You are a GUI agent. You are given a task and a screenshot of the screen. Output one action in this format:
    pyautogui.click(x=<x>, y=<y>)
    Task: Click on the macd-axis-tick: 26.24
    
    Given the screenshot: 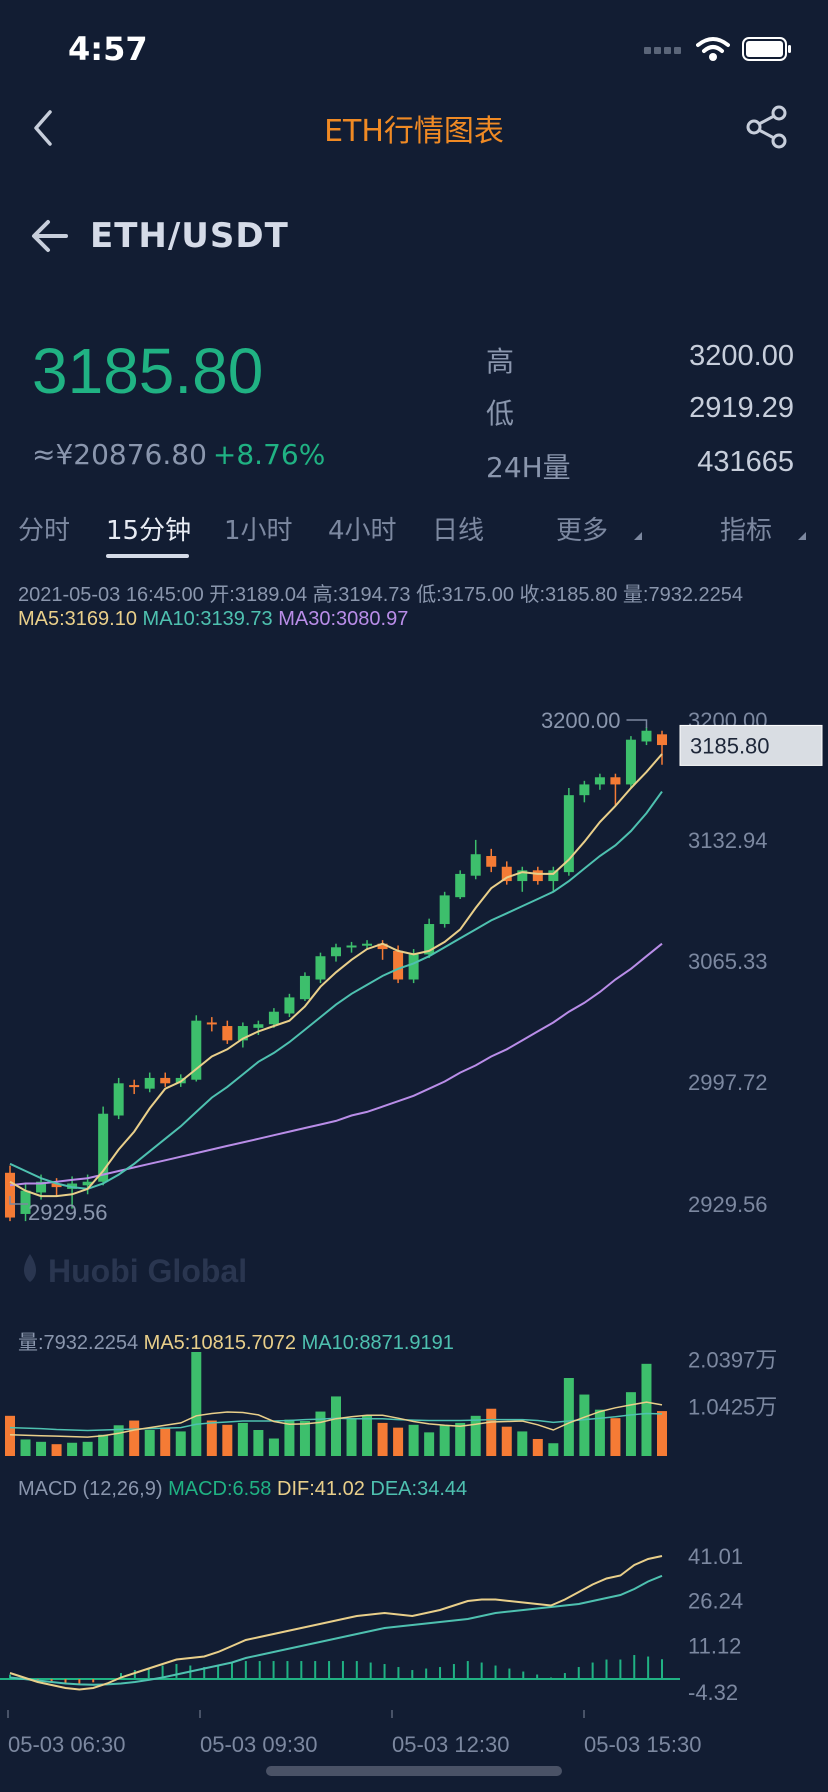 What is the action you would take?
    pyautogui.click(x=715, y=1600)
    